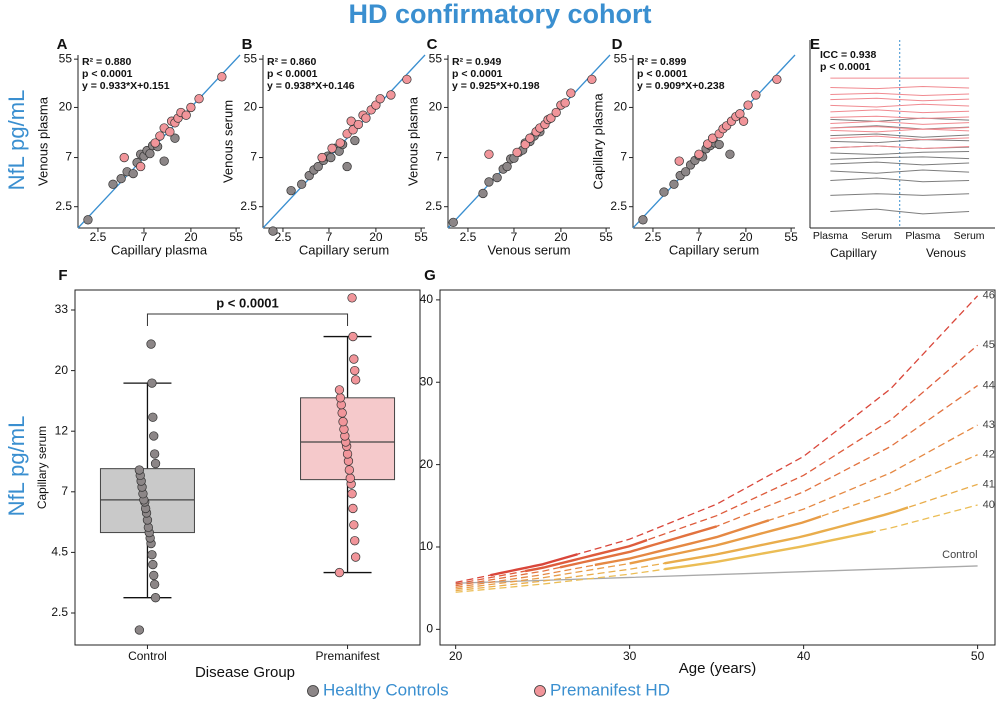 The width and height of the screenshot is (1000, 704). What do you see at coordinates (430, 275) in the screenshot?
I see `panel-letter: G` at bounding box center [430, 275].